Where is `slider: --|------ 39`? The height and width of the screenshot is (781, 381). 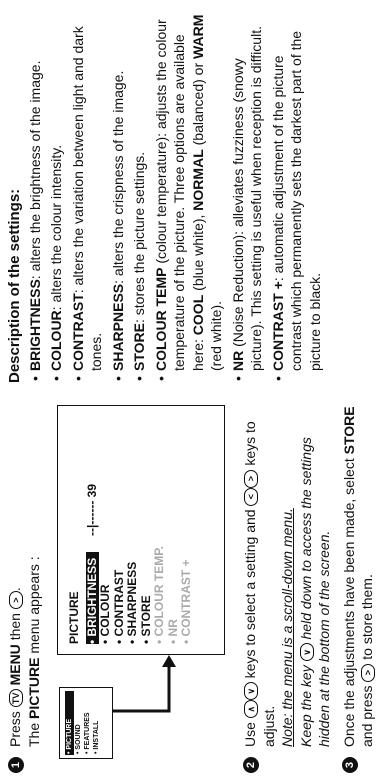
slider: --|------ 39 is located at coordinates (92, 509).